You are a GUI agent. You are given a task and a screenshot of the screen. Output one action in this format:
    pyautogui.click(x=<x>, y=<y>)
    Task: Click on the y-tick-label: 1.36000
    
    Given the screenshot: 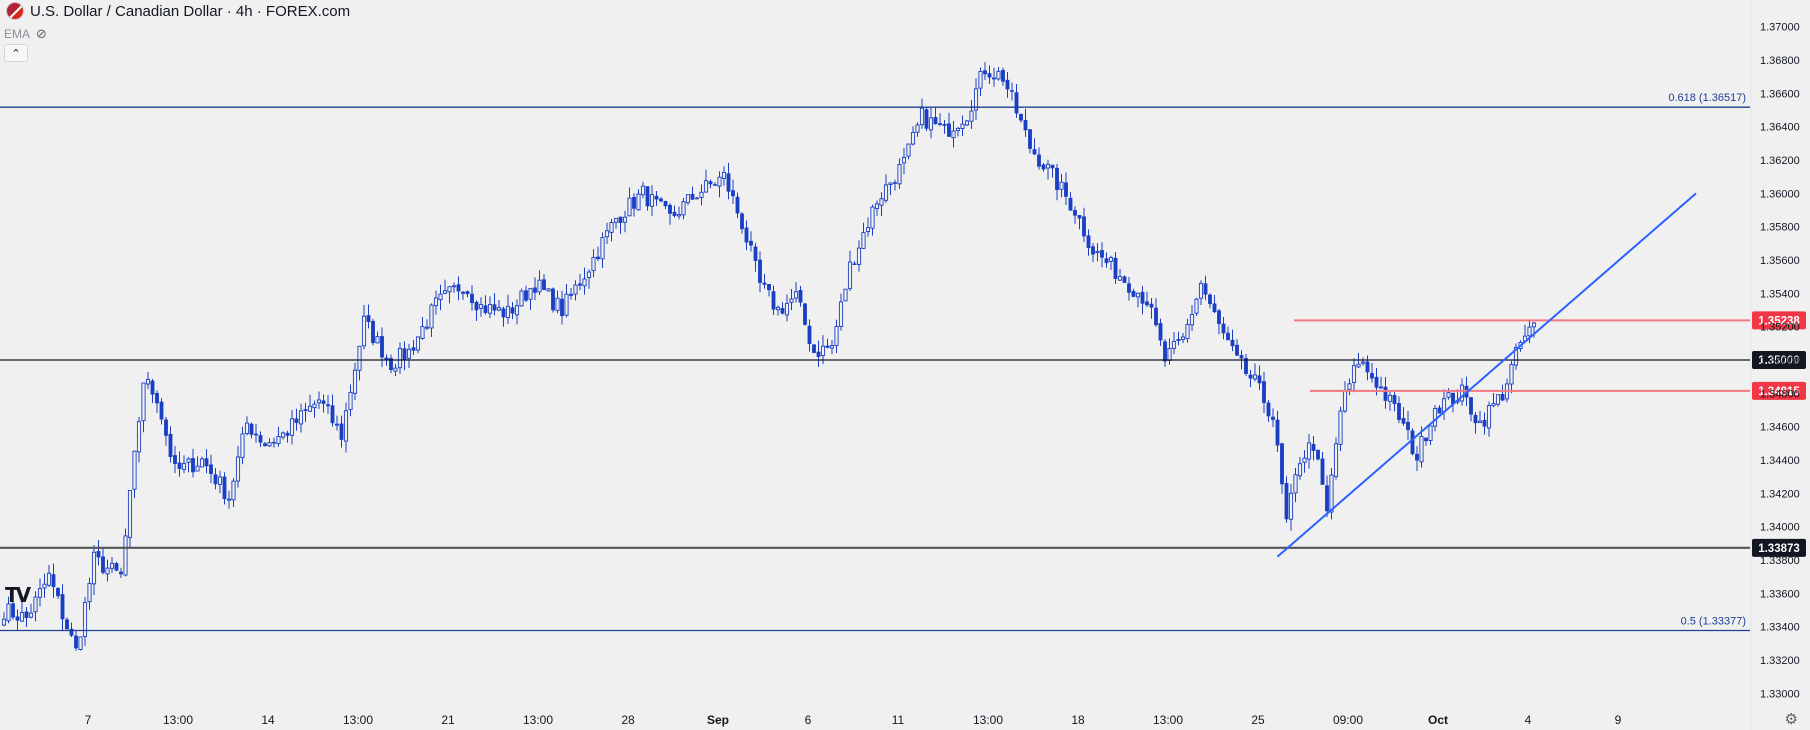 What is the action you would take?
    pyautogui.click(x=1780, y=194)
    